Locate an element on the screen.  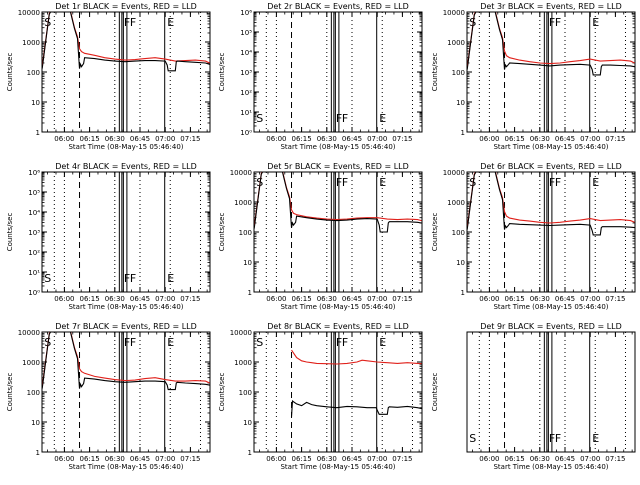
y-tick-label: 10¹ is located at coordinates (34, 273).